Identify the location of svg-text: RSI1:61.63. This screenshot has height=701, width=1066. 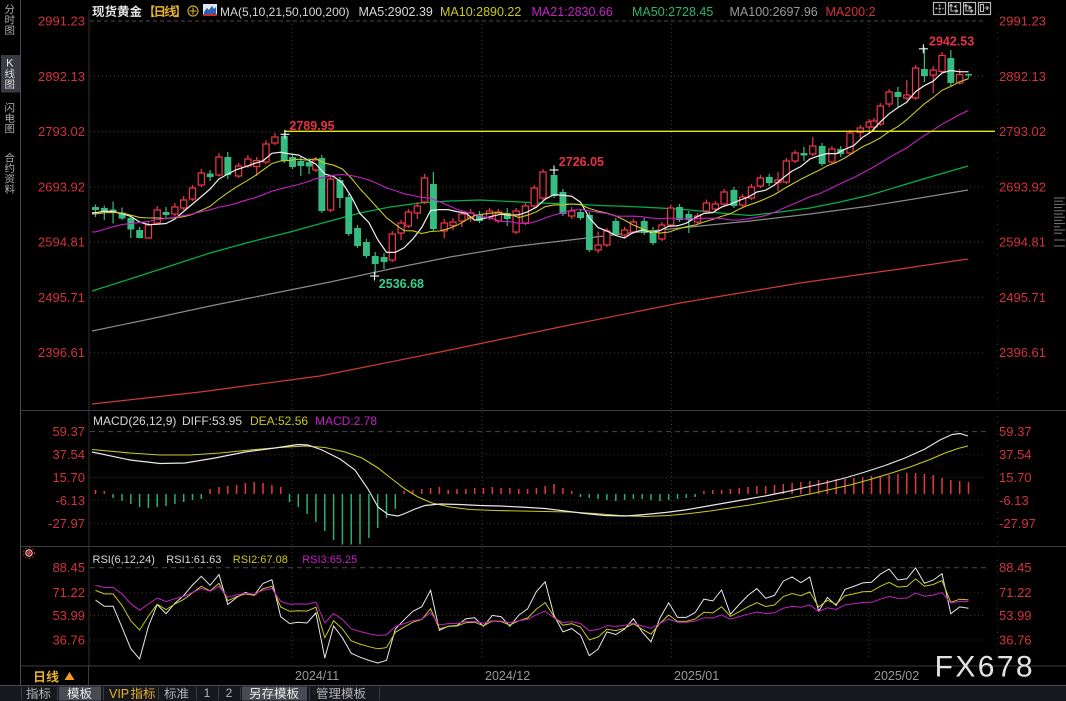
(193, 560).